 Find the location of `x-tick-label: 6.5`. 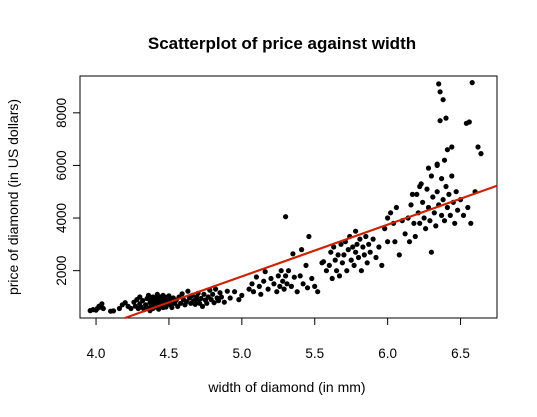

x-tick-label: 6.5 is located at coordinates (460, 353).